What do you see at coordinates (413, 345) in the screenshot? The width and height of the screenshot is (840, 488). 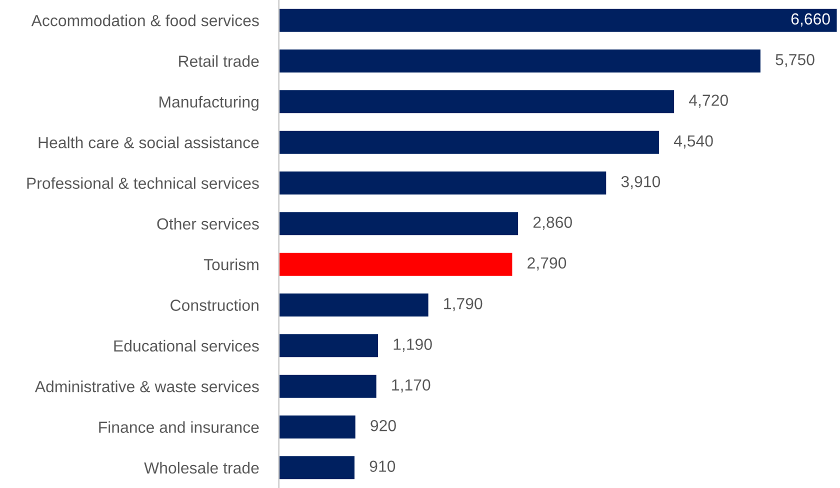 I see `data-label: 1,190` at bounding box center [413, 345].